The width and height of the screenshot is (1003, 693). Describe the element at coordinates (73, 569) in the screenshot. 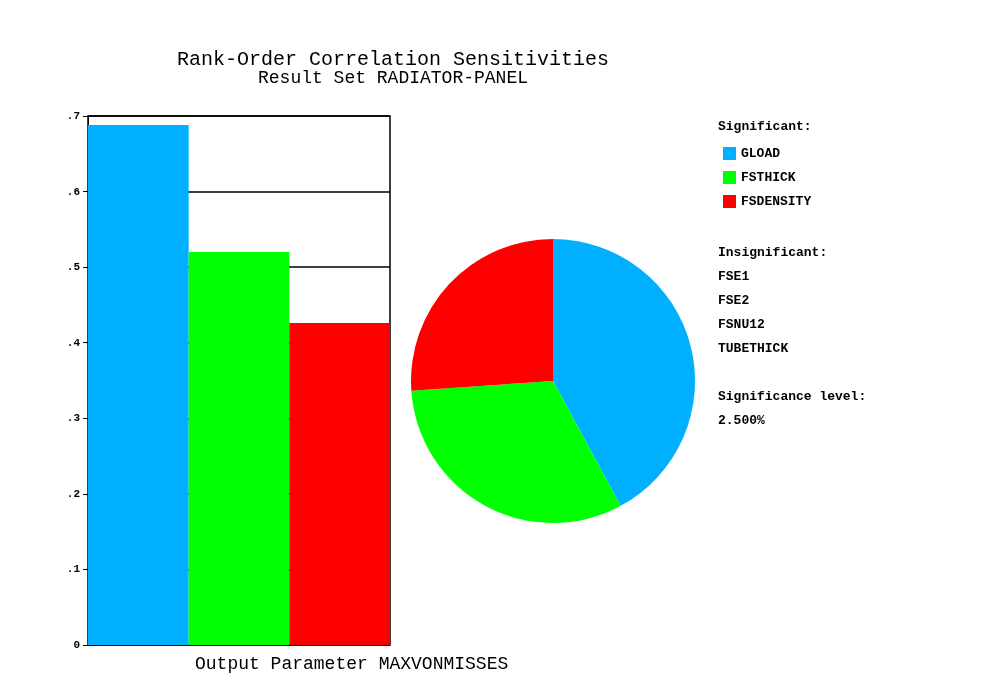

I see `y-tick-label: .1` at that location.